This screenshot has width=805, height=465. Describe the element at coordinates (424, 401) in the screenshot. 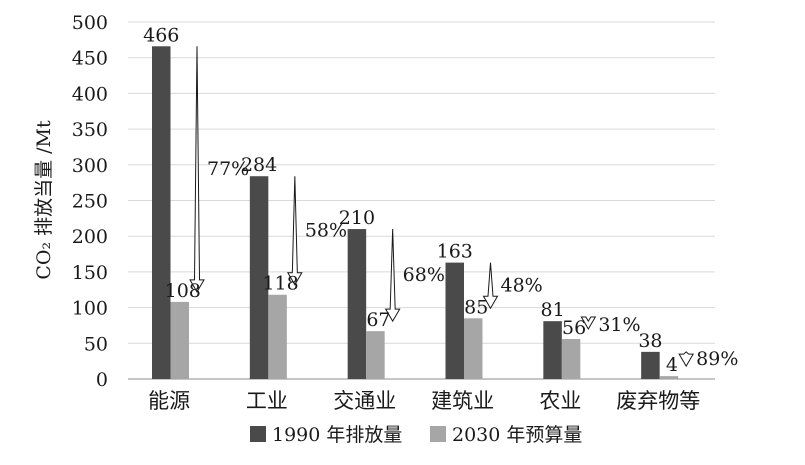

I see `category-labels: 能源 工业 交通业 建筑业 农业 废弃物等` at that location.